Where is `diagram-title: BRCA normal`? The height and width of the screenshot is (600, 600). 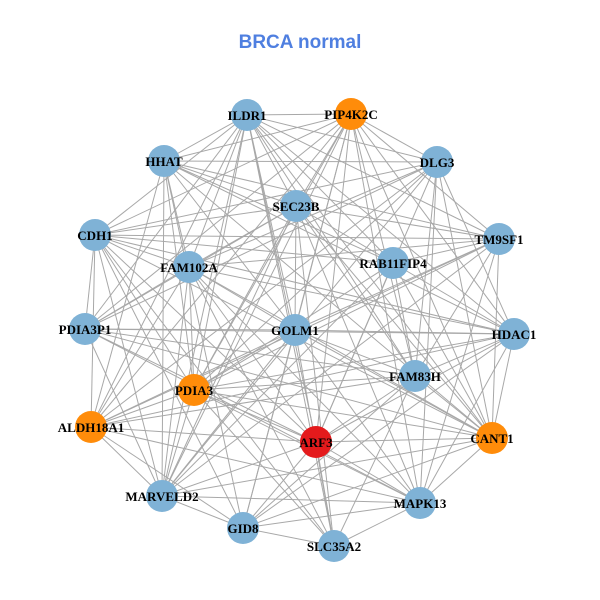
diagram-title: BRCA normal is located at coordinates (300, 42).